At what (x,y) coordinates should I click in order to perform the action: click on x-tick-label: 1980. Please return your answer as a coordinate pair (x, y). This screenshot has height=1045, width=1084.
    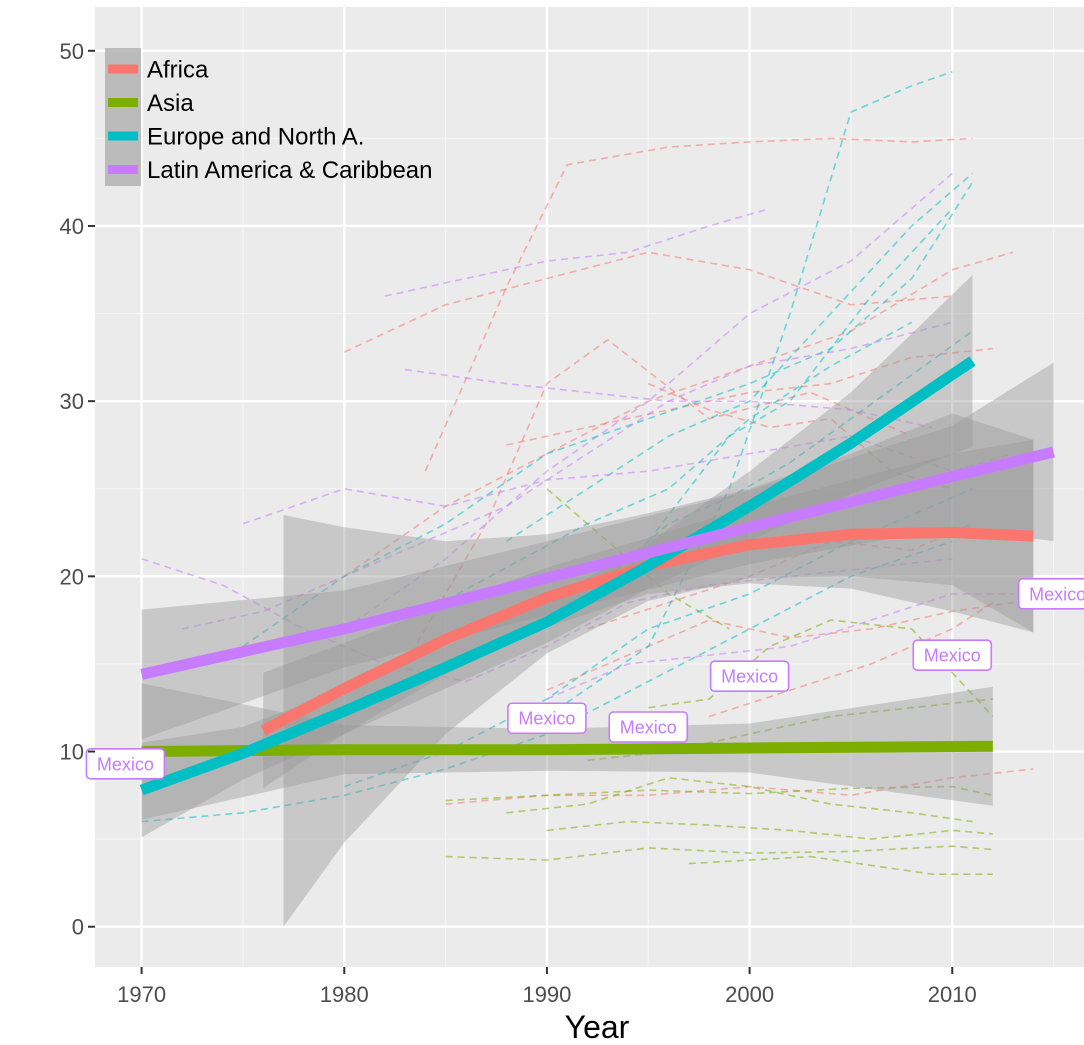
    Looking at the image, I should click on (344, 994).